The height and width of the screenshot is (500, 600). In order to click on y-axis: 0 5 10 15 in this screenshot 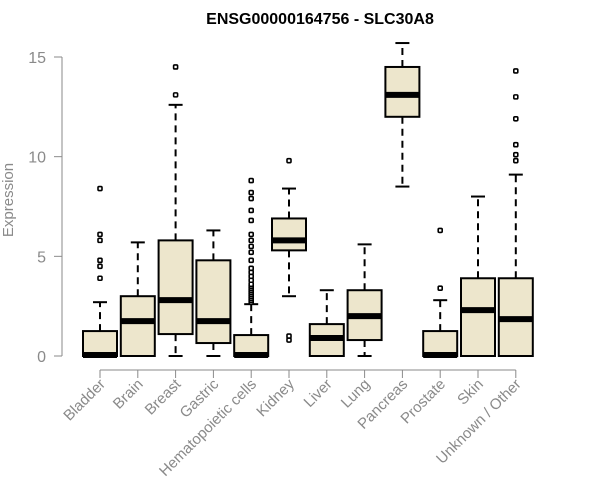, I will do `click(45, 208)`.